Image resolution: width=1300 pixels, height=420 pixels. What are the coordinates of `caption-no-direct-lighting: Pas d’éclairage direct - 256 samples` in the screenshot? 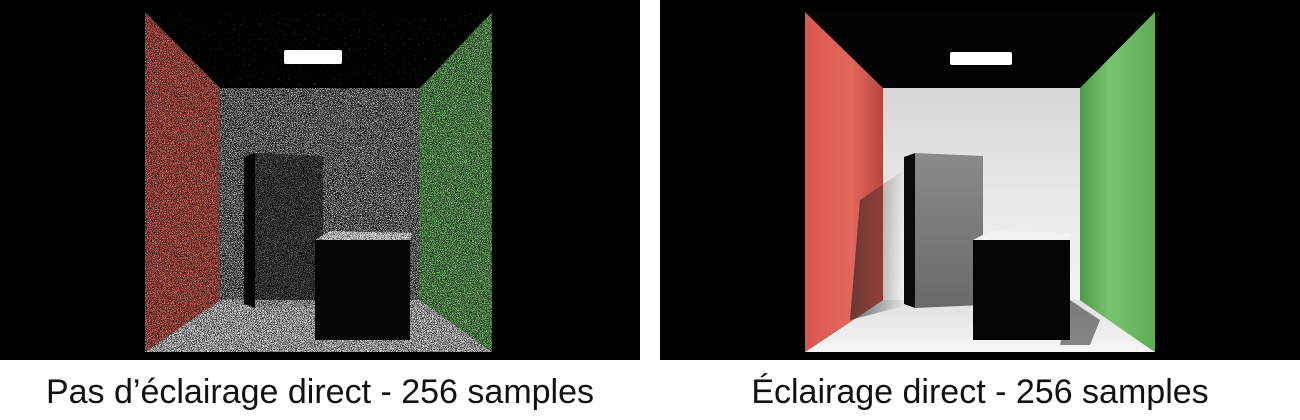 It's located at (320, 392).